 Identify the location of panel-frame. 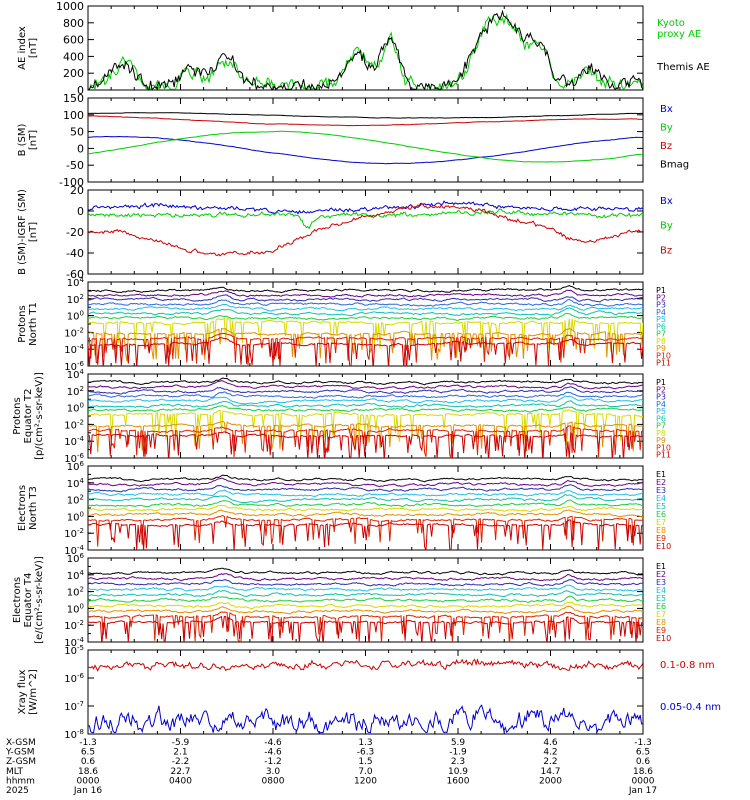
(365, 232).